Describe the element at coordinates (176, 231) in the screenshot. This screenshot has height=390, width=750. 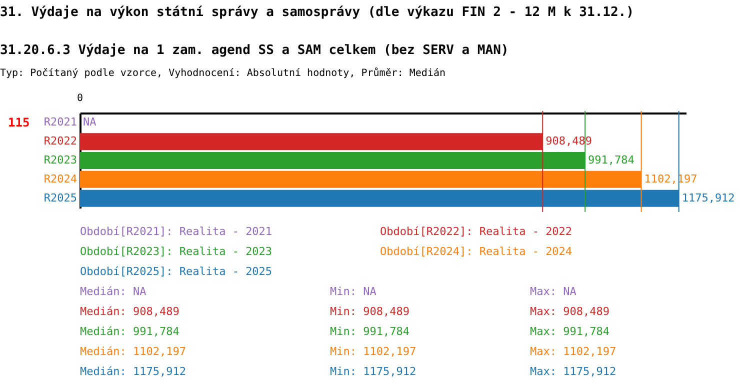
I see `text: Období[R2021]: Realita - 2021` at that location.